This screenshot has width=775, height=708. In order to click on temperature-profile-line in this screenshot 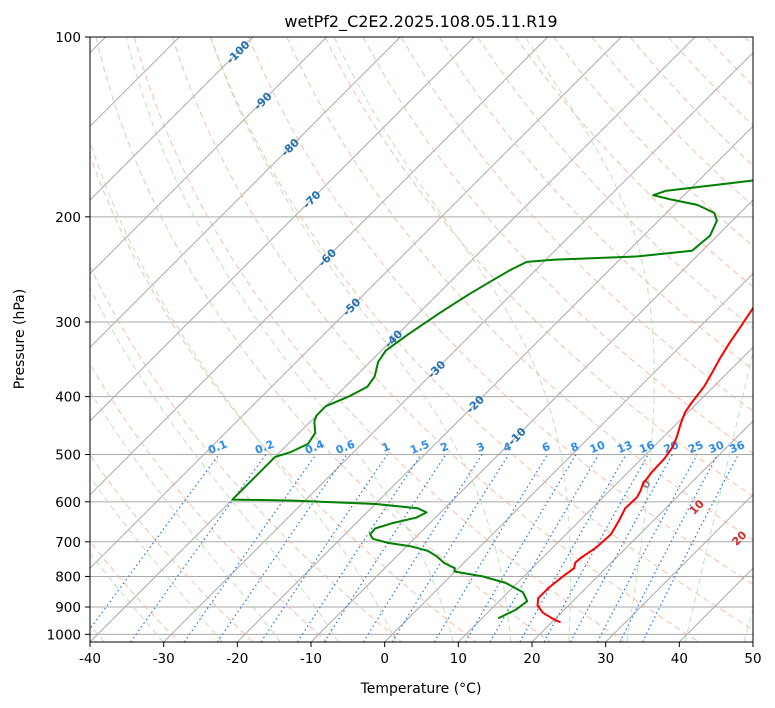, I will do `click(644, 465)`.